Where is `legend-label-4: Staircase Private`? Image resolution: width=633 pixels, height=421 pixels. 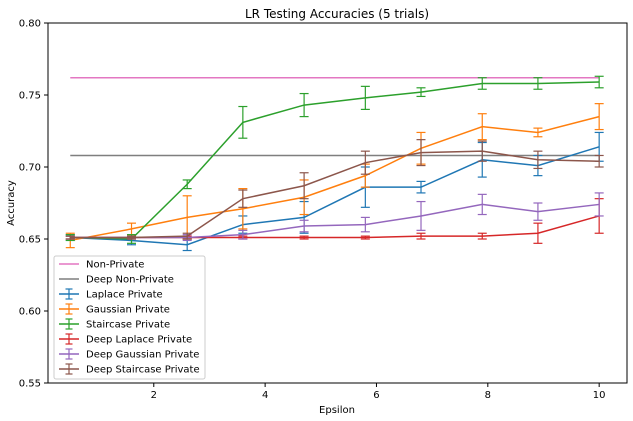 legend-label-4: Staircase Private is located at coordinates (128, 325).